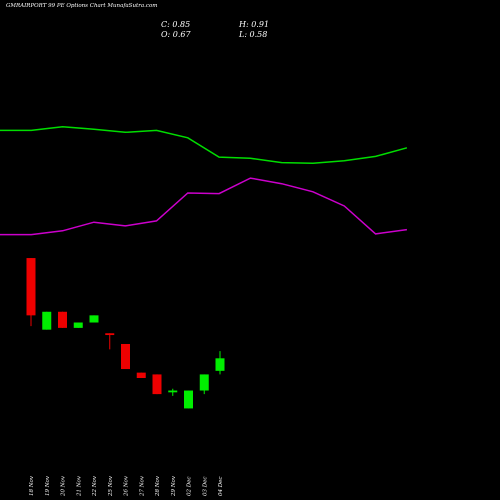 The height and width of the screenshot is (500, 500). I want to click on open-value: O: 0.67, so click(176, 34).